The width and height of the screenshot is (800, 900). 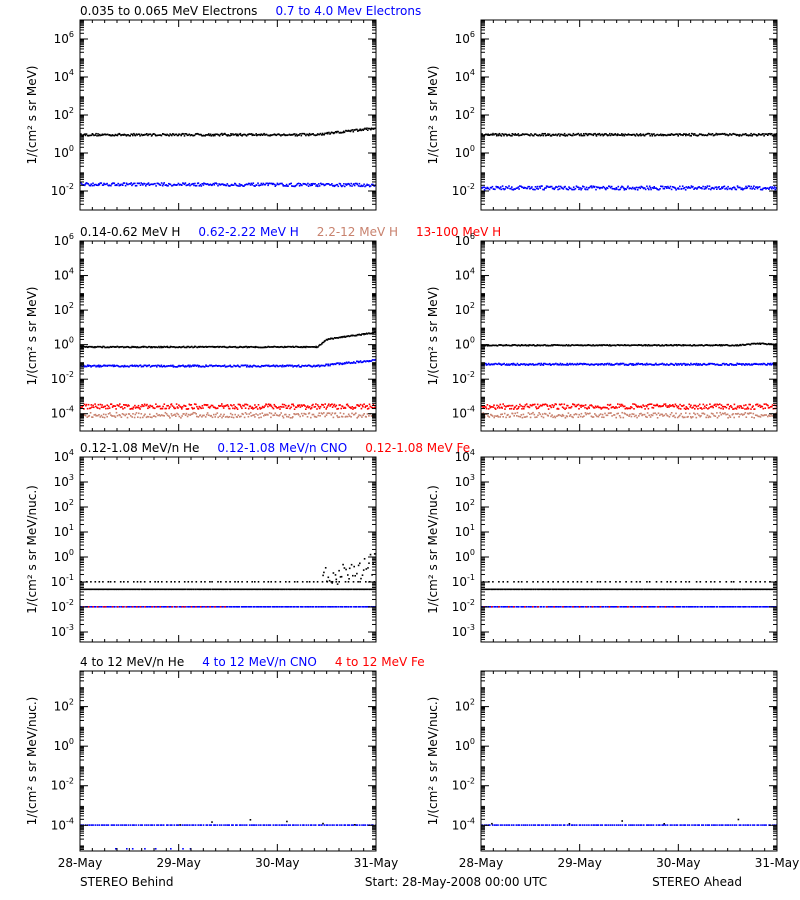 I want to click on y-axis-label: 1/(cm² s sr MeV), so click(x=433, y=336).